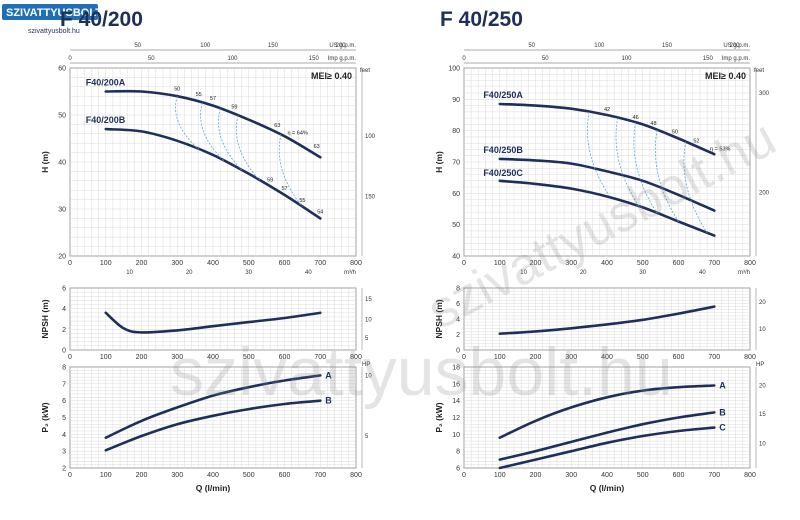  What do you see at coordinates (213, 488) in the screenshot?
I see `x-axis-label: Q (l/min)` at bounding box center [213, 488].